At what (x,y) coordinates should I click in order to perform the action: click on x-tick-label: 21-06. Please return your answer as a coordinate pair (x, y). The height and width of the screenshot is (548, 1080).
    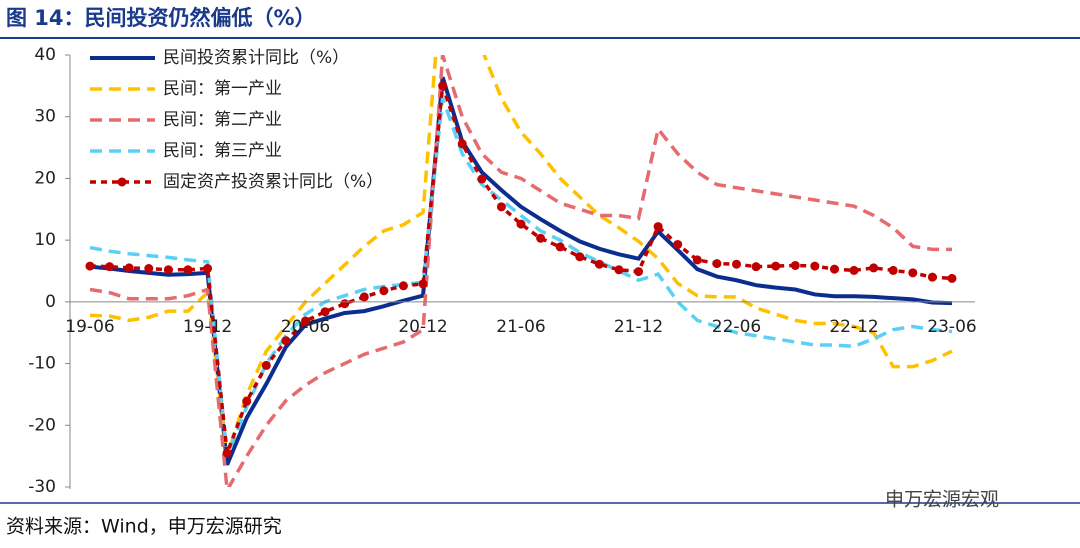
    Looking at the image, I should click on (520, 327).